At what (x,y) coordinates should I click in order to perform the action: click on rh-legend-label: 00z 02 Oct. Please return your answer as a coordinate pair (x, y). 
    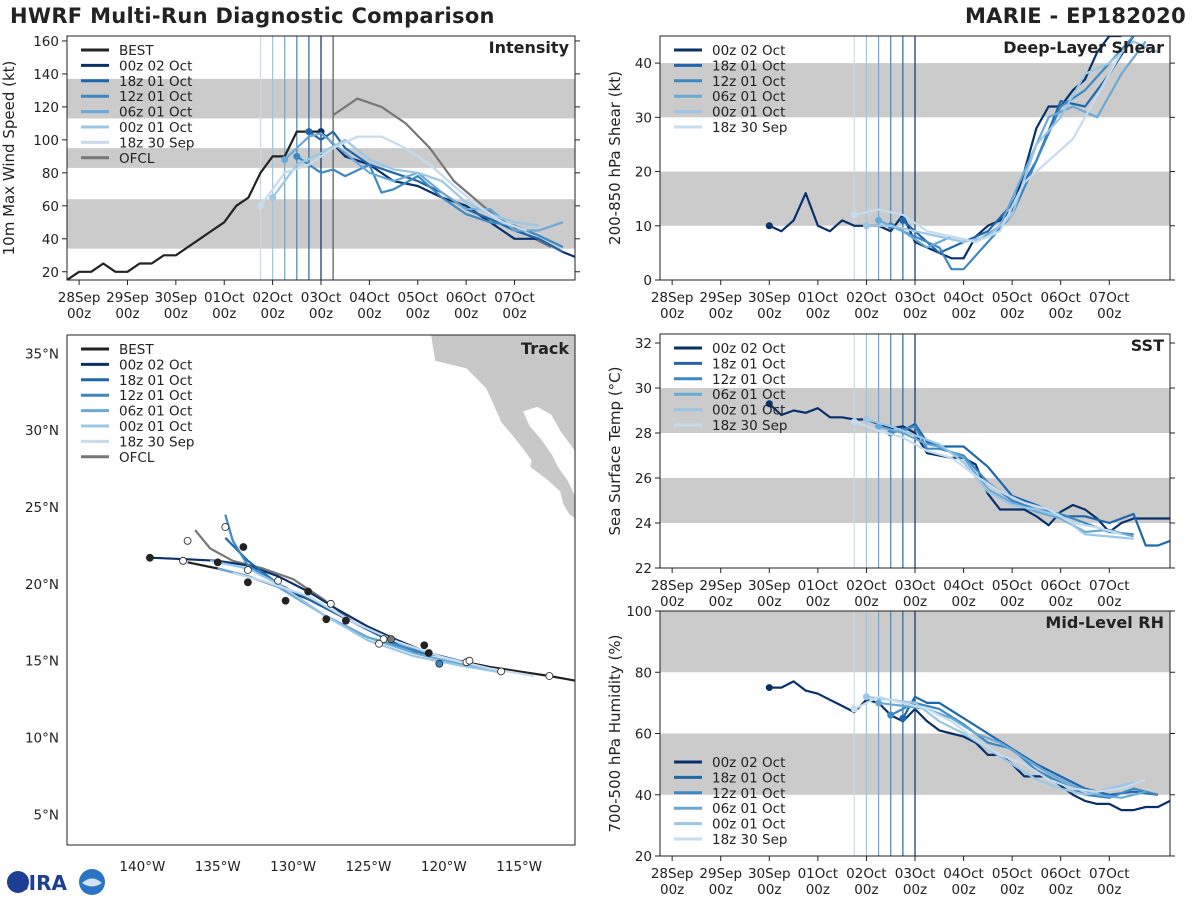
    Looking at the image, I should click on (748, 763).